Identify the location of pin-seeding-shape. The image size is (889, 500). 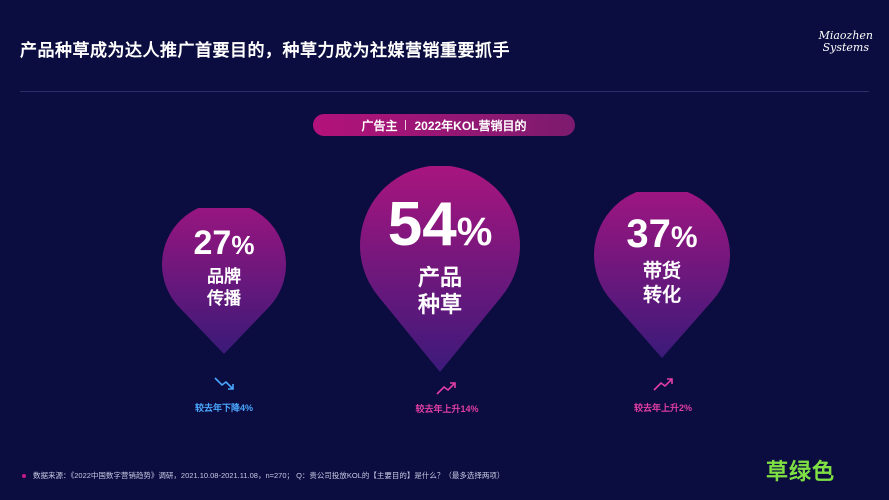
(440, 269).